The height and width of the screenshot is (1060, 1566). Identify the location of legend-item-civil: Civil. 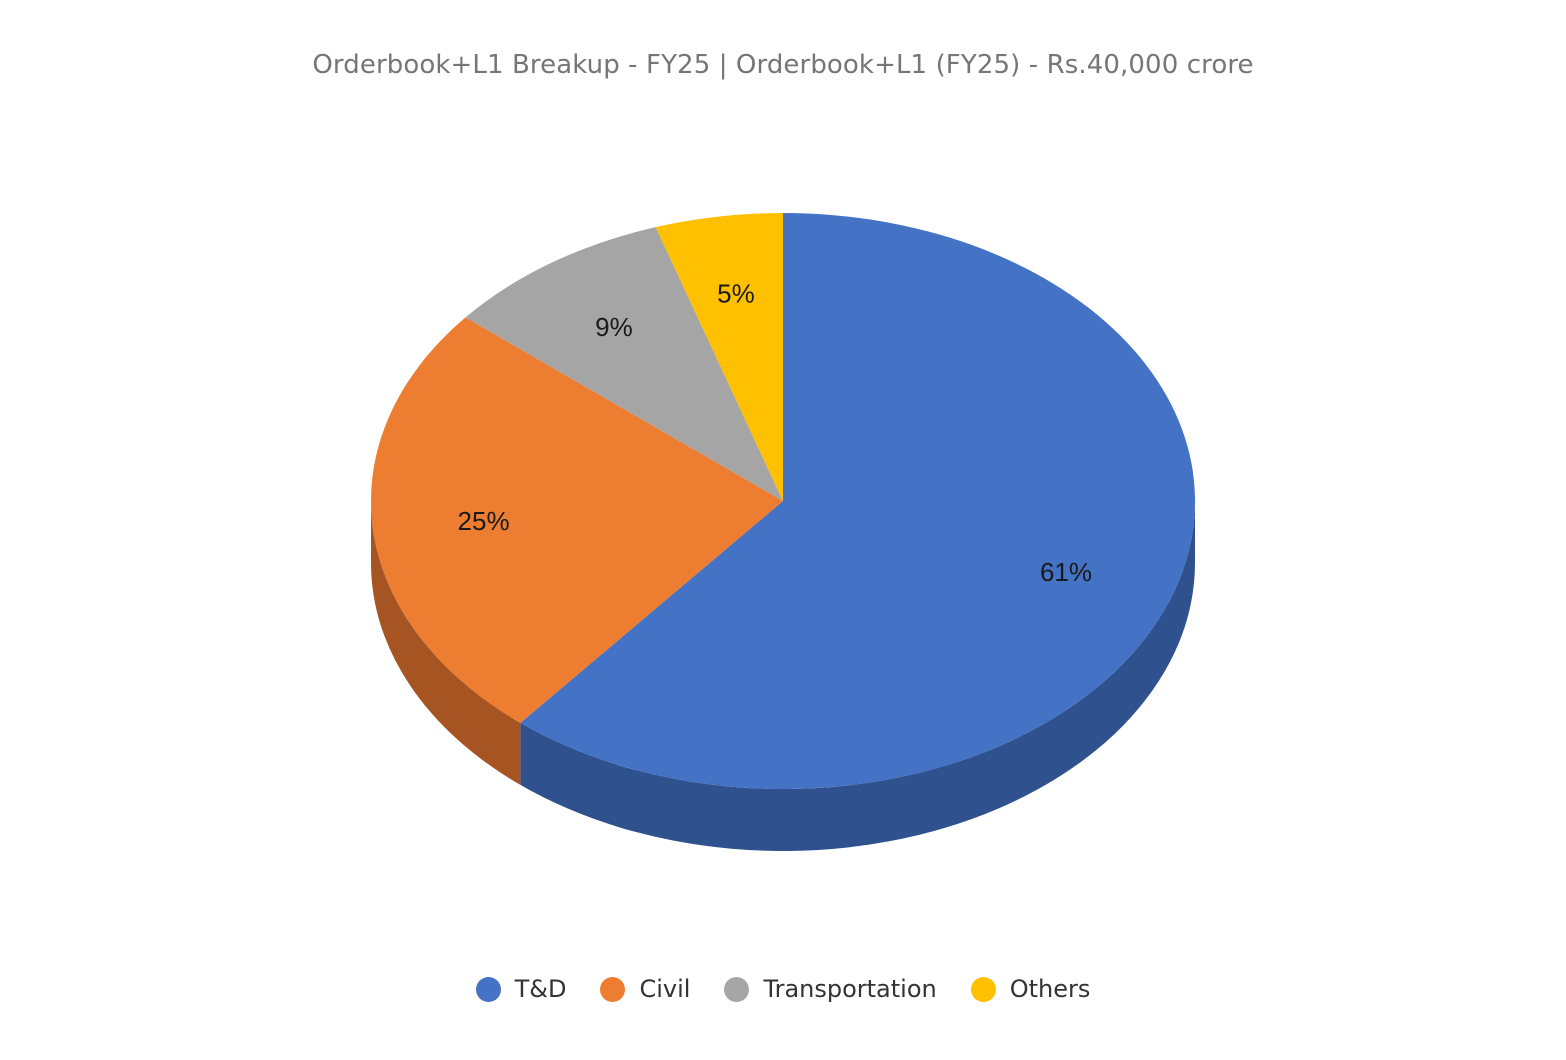
(645, 989).